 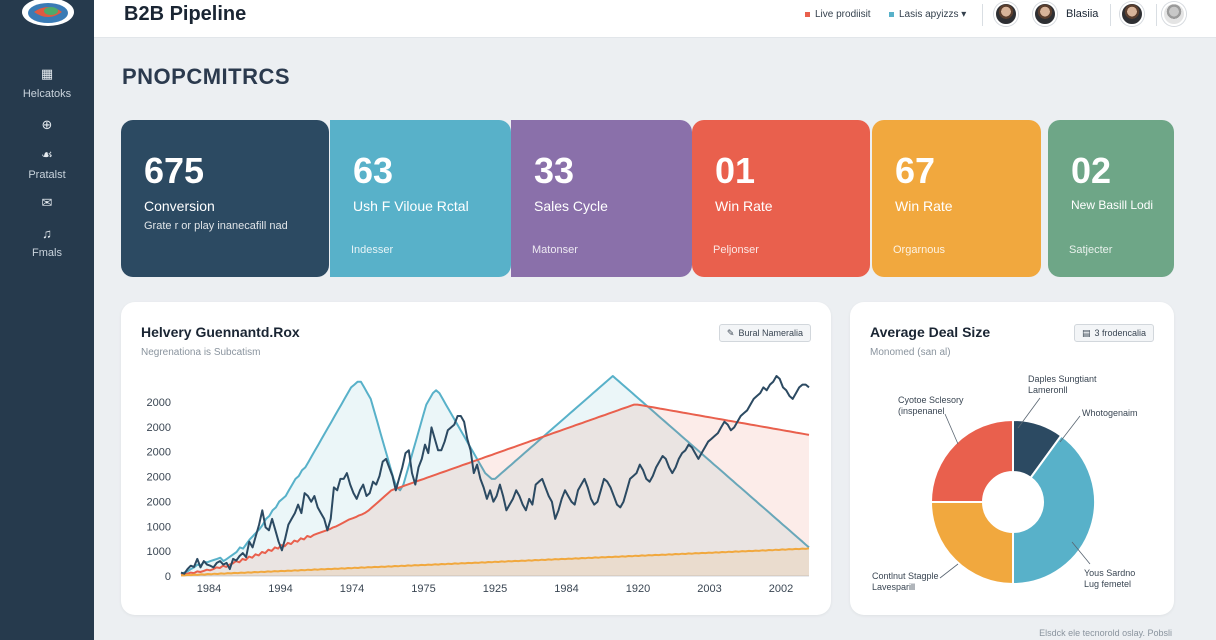 What do you see at coordinates (47, 253) in the screenshot?
I see `sidebar-item-label: Fmals` at bounding box center [47, 253].